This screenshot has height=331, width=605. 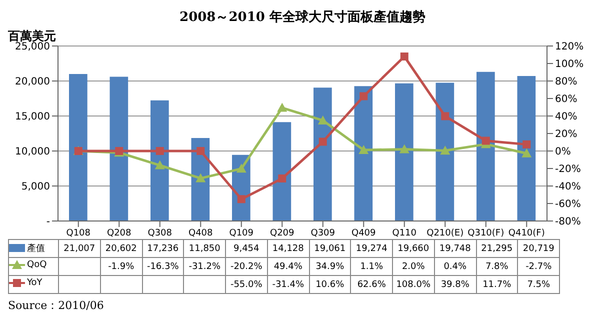 What do you see at coordinates (302, 17) in the screenshot?
I see `chart-title: 2008～2010 年全球大尺寸面板產值趨勢` at bounding box center [302, 17].